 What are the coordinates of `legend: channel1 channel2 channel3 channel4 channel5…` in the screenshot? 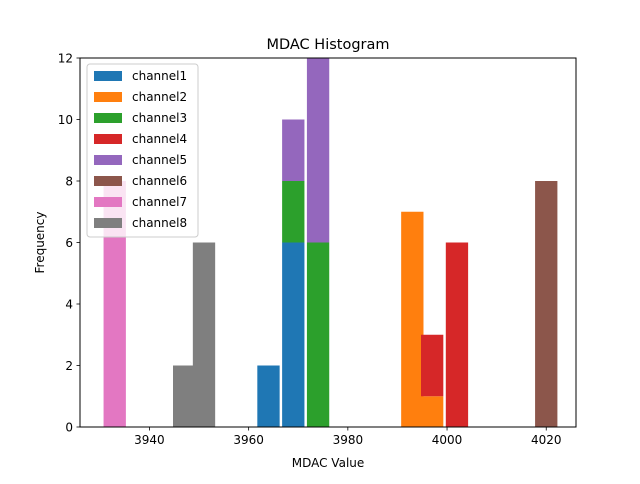 It's located at (142, 150).